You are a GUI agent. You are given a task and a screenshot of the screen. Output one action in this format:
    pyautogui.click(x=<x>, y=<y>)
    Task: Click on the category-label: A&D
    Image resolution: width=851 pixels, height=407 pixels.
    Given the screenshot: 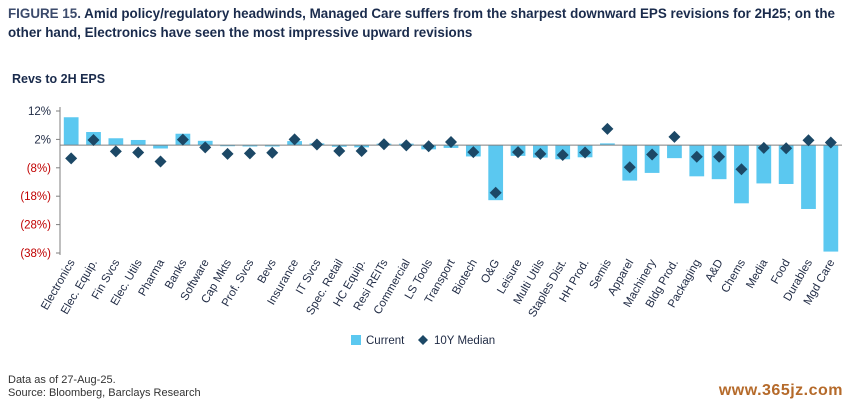 What is the action you would take?
    pyautogui.click(x=714, y=271)
    